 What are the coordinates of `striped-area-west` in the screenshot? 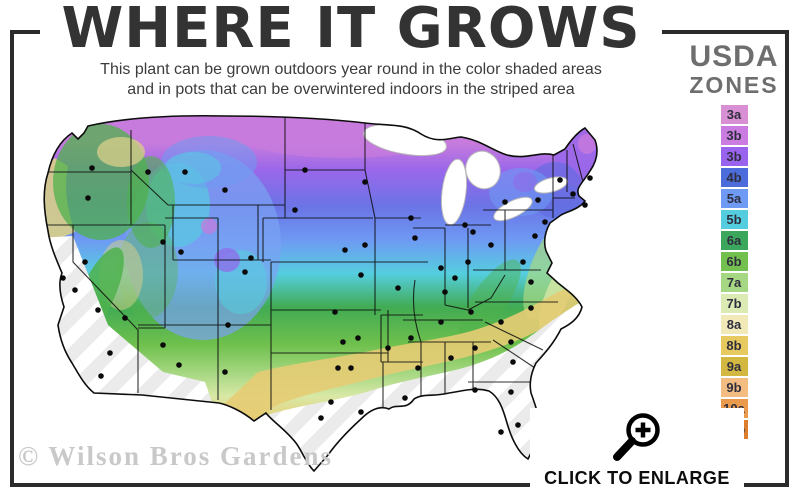 It's located at (128, 320).